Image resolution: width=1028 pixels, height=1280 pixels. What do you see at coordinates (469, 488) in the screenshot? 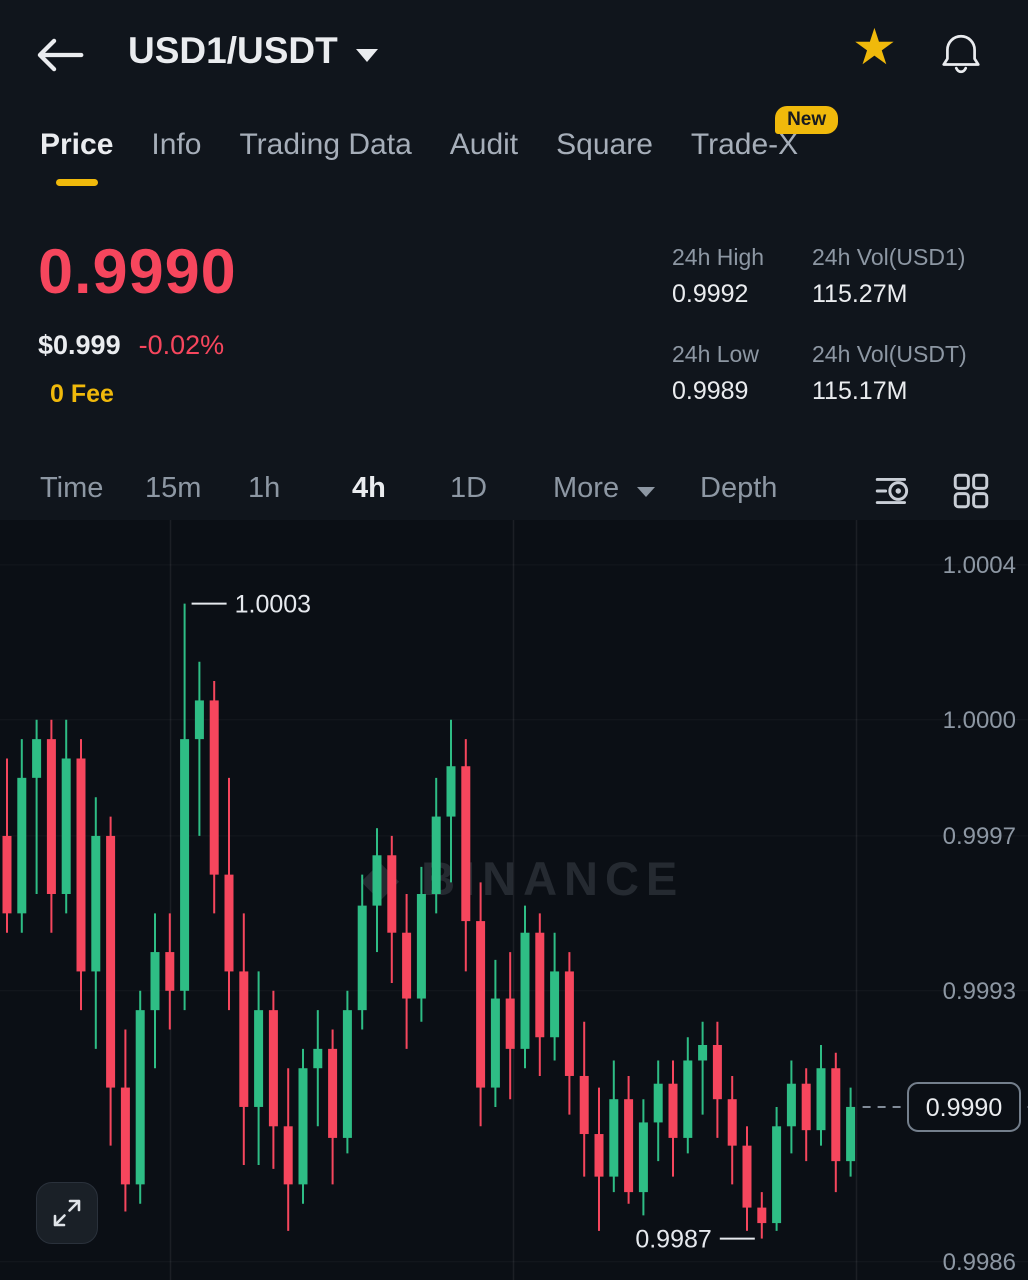
I see `timeframe-1d: 1D` at bounding box center [469, 488].